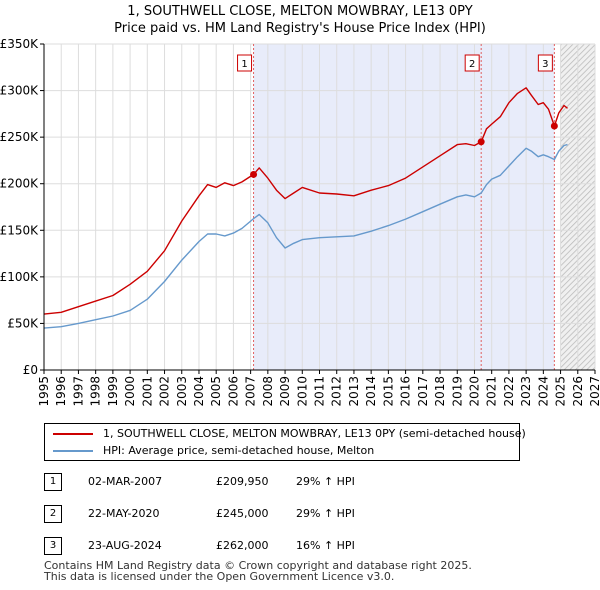 This screenshot has height=590, width=600. I want to click on x-tick-label: 2027, so click(594, 391).